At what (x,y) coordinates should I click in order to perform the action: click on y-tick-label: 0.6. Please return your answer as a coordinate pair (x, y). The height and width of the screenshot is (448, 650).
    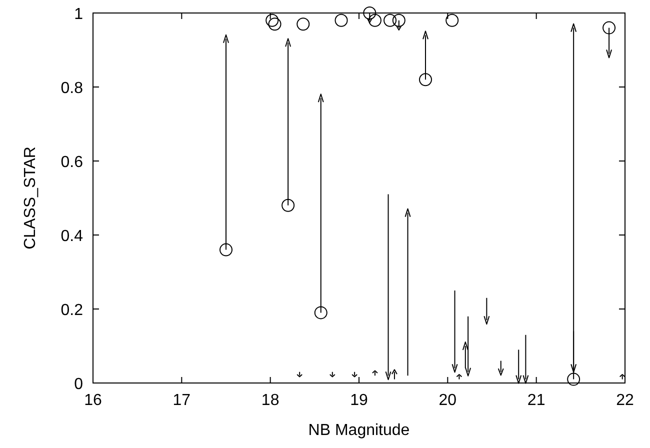
    Looking at the image, I should click on (72, 162).